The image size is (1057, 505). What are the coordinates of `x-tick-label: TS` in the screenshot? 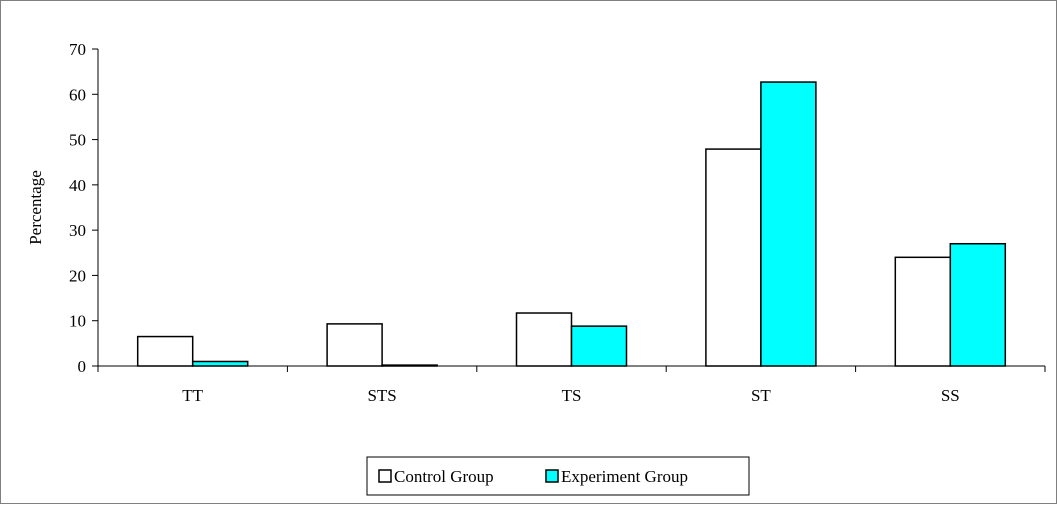 It's located at (572, 395).